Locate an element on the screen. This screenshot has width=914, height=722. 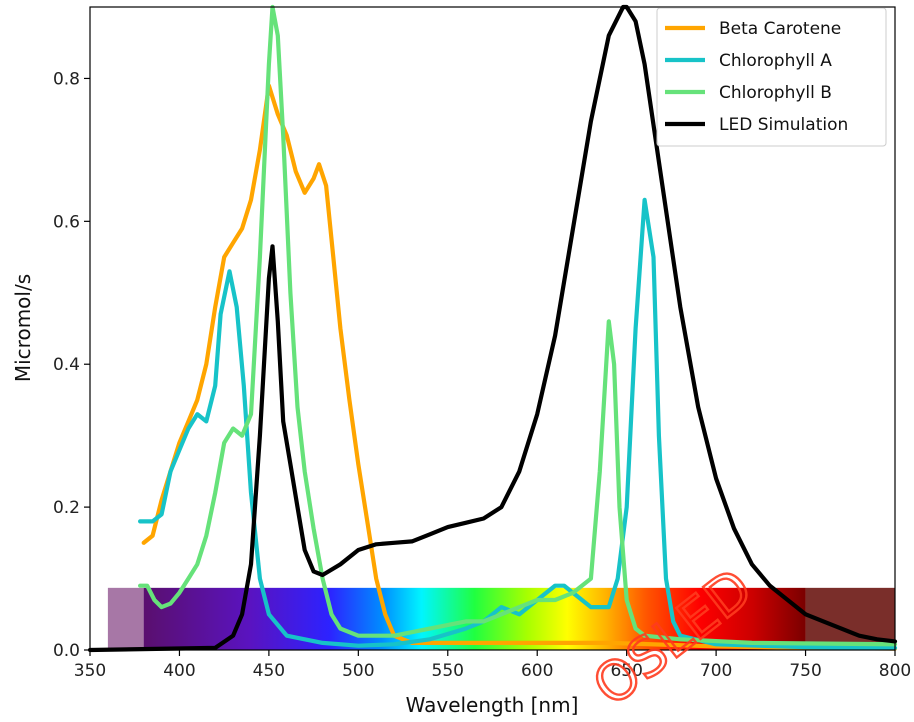
x-axis-title: Wavelength [nm] is located at coordinates (492, 705).